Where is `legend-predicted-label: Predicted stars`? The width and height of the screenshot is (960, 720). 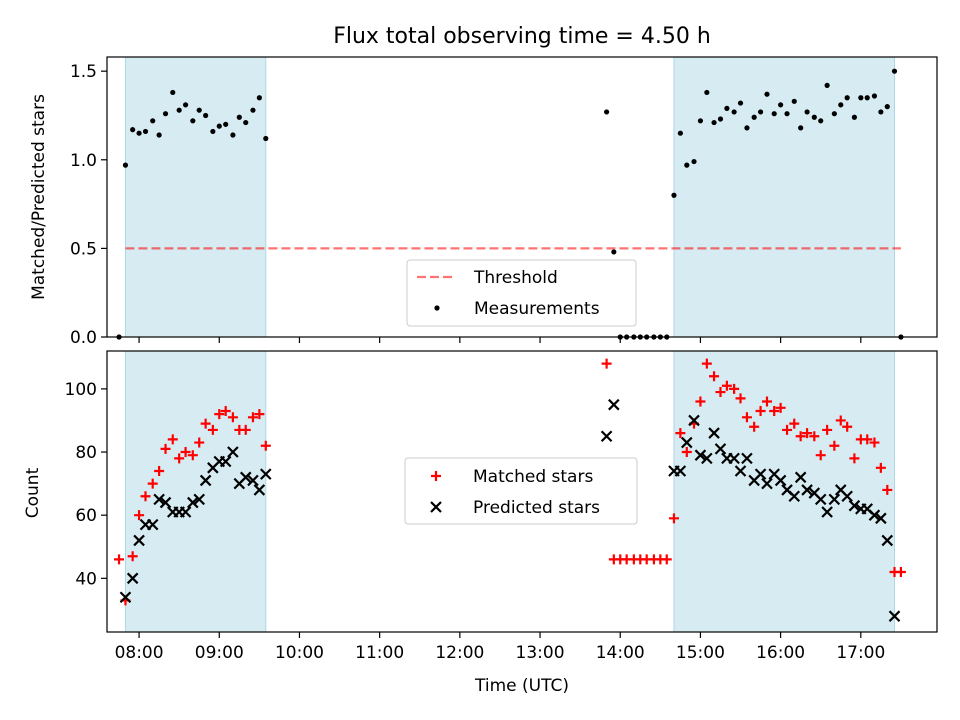 legend-predicted-label: Predicted stars is located at coordinates (536, 508).